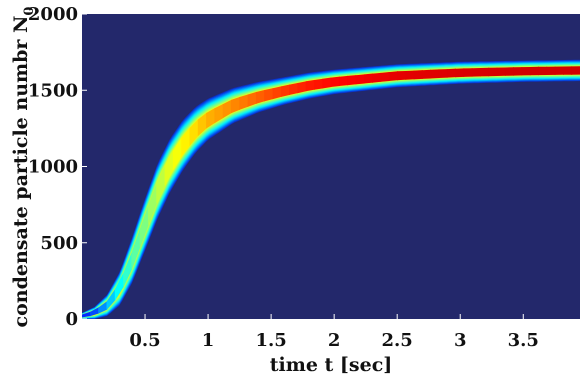  What do you see at coordinates (53, 90) in the screenshot?
I see `y-tick-label: 1500` at bounding box center [53, 90].